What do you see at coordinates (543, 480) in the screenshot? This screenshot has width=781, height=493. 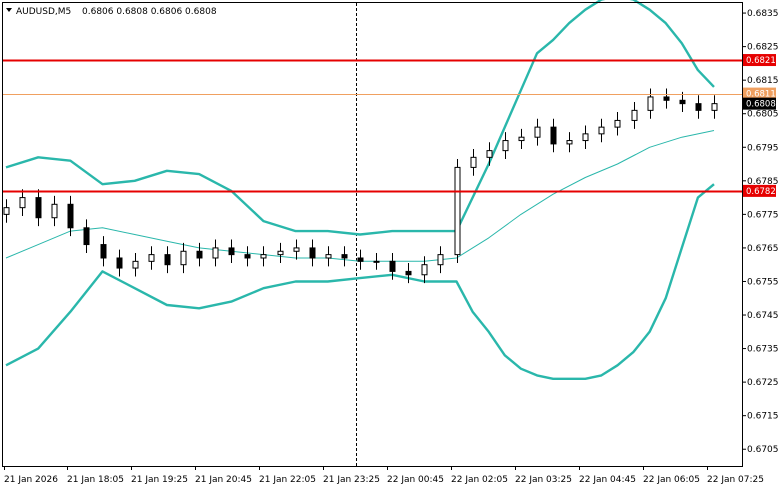 I see `x-tick-label: 22 Jan 03:25` at bounding box center [543, 480].